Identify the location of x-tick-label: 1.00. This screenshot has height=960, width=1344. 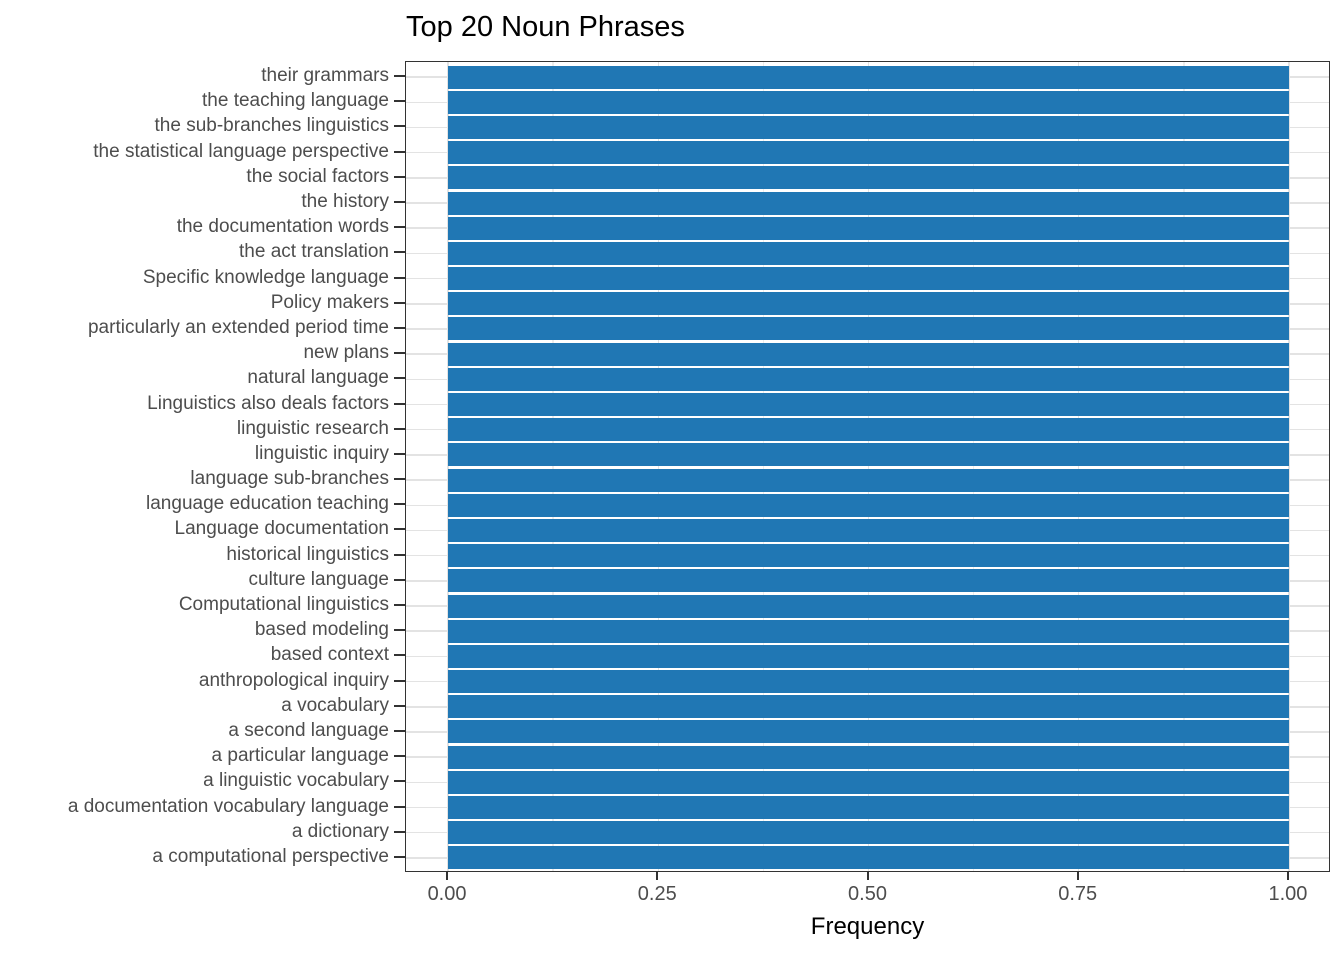
(1288, 894).